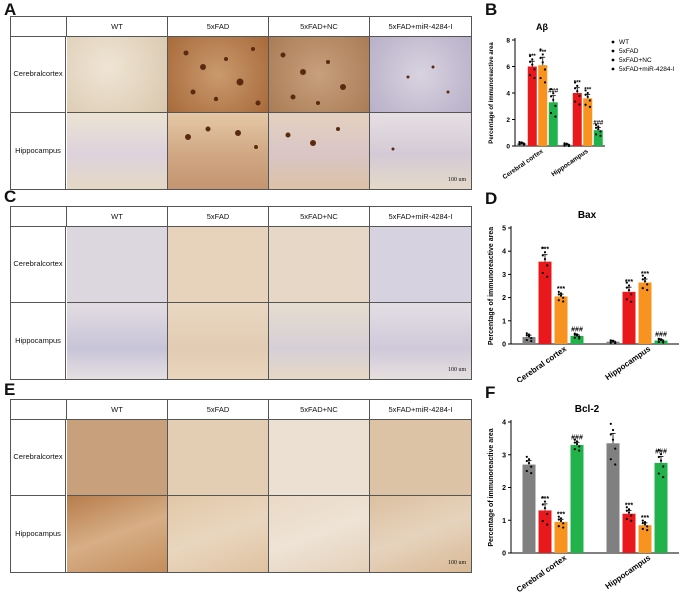 The image size is (685, 595). Describe the element at coordinates (420, 410) in the screenshot. I see `column-header-mir-inhibitor: 5xFAD+miR-4284-I` at that location.